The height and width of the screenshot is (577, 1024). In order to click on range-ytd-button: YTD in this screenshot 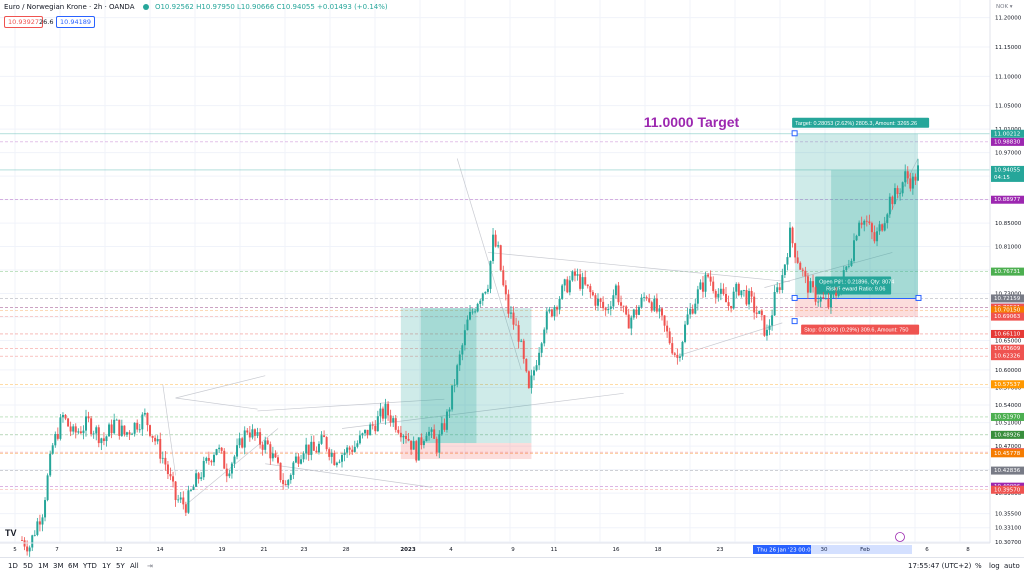, I will do `click(90, 566)`.